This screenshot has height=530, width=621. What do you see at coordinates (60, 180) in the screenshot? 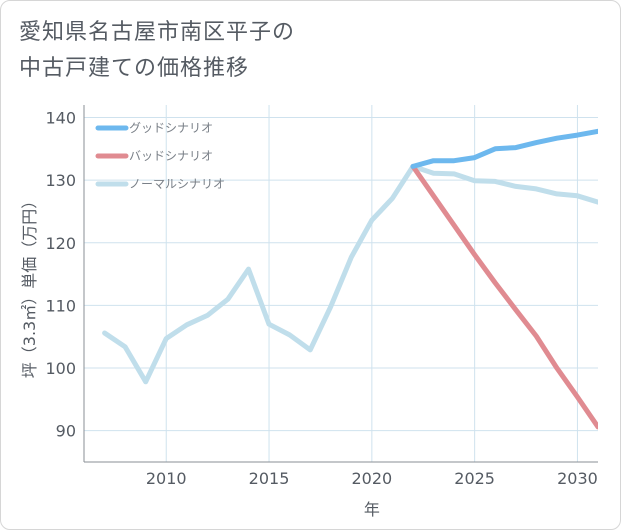
I see `y-tick-label-130: 130` at bounding box center [60, 180].